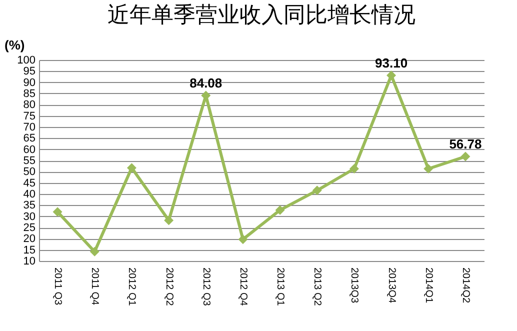  I want to click on y-tick-label: 50, so click(29, 172).